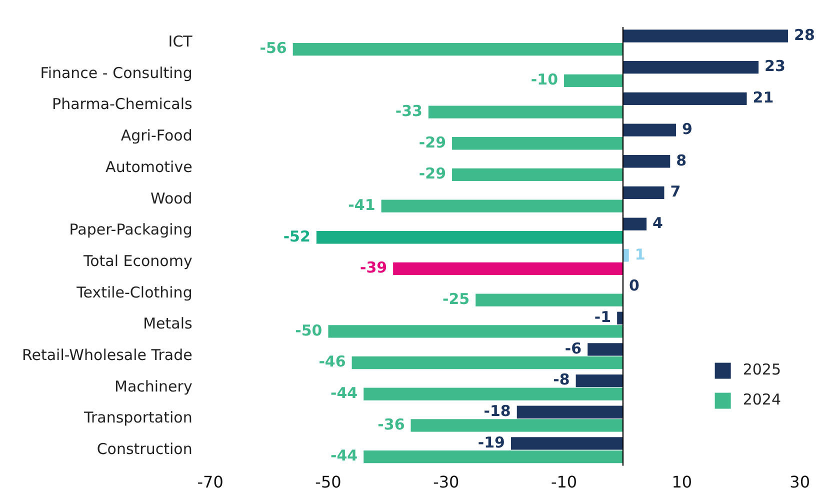 The width and height of the screenshot is (818, 503). Describe the element at coordinates (362, 205) in the screenshot. I see `data-label: -41` at that location.